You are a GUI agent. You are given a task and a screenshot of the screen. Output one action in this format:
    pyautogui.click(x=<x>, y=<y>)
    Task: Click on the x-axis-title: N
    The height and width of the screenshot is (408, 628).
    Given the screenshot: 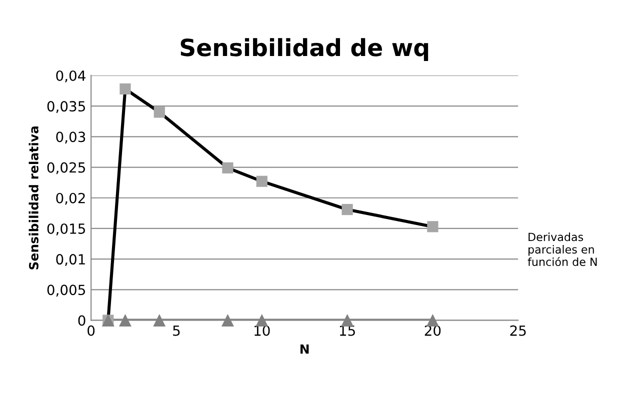 What is the action you would take?
    pyautogui.click(x=304, y=349)
    